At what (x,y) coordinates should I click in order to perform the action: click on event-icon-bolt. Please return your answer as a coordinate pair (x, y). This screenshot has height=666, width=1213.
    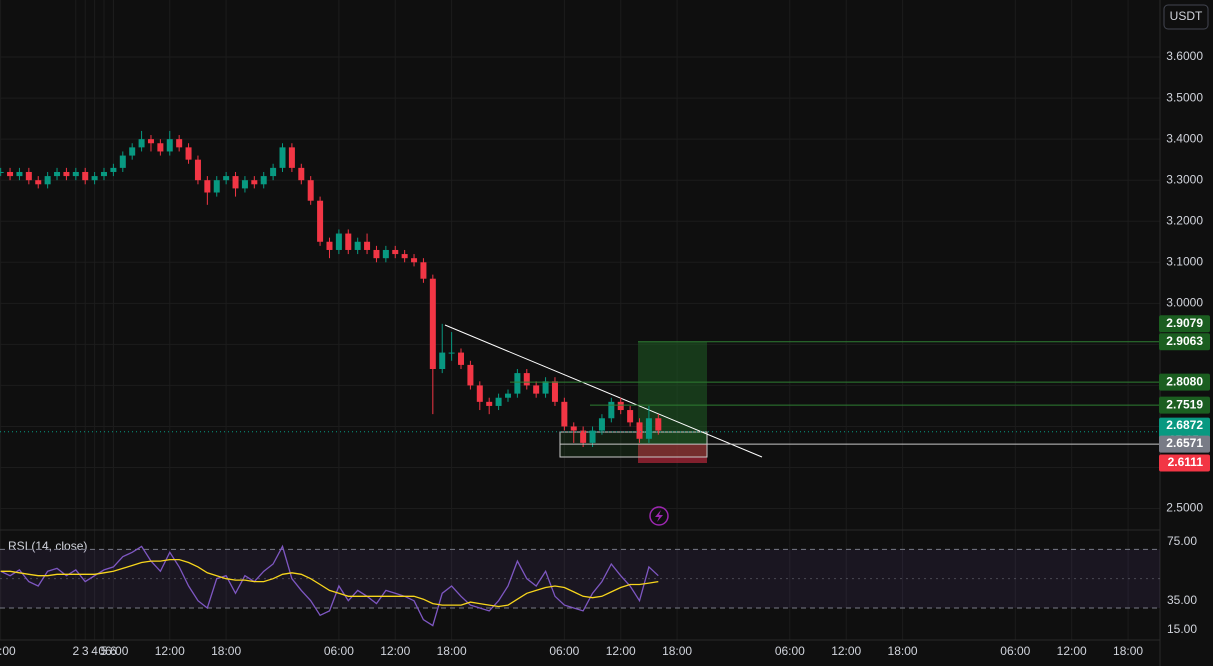
    Looking at the image, I should click on (659, 516).